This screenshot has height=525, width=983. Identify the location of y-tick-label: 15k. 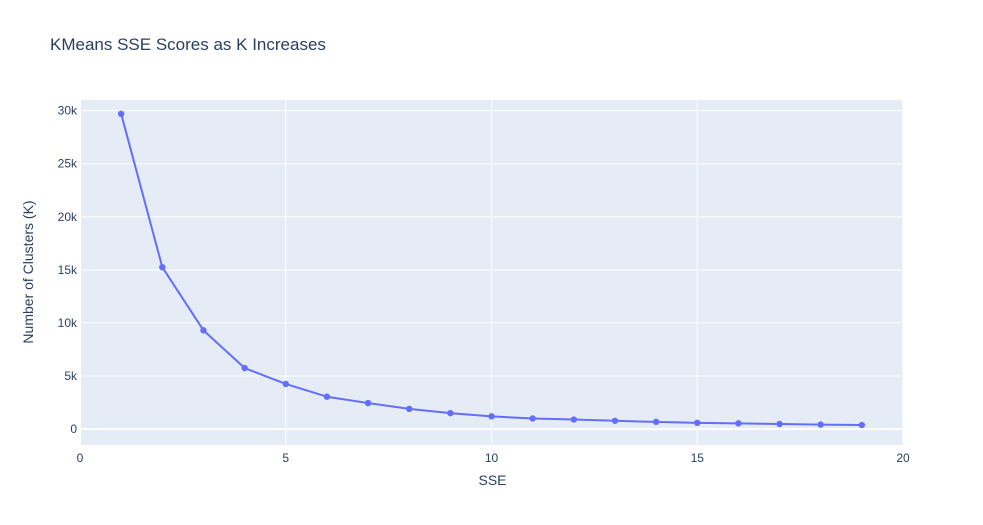
(68, 270).